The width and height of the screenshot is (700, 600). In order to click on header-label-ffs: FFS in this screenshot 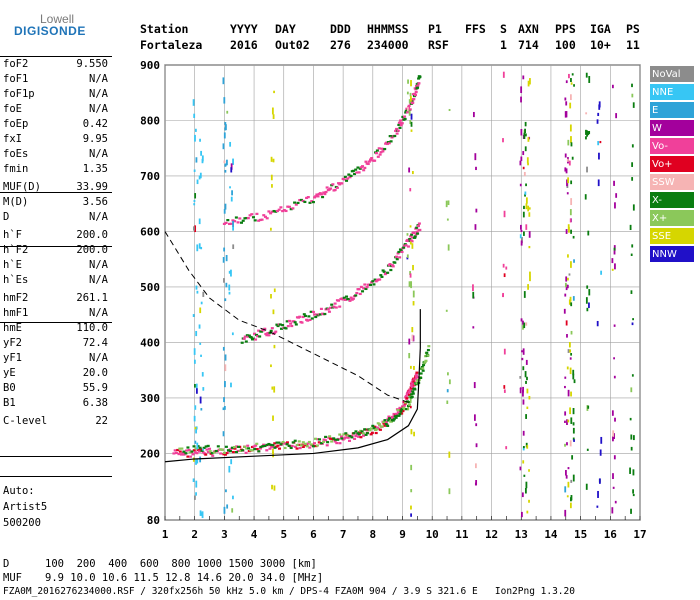, I will do `click(475, 29)`.